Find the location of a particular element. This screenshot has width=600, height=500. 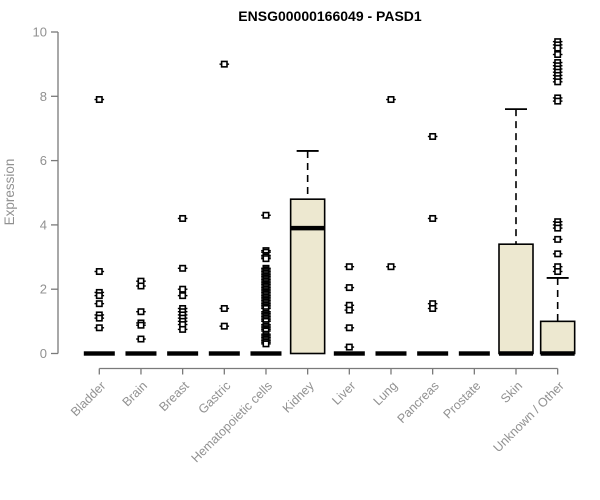

x-tick-label: Unknown / Other is located at coordinates (529, 417).